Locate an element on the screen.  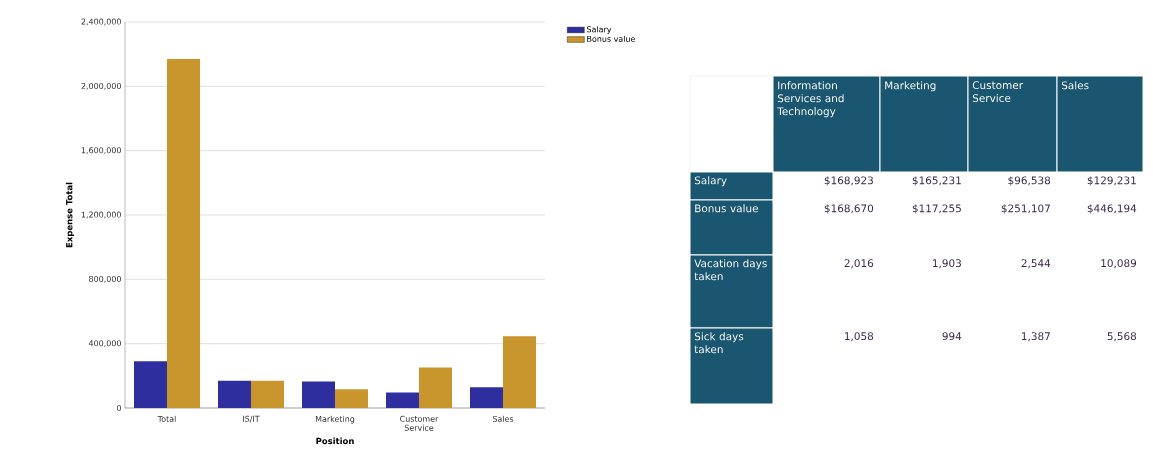
text: 2,544 is located at coordinates (1036, 264).